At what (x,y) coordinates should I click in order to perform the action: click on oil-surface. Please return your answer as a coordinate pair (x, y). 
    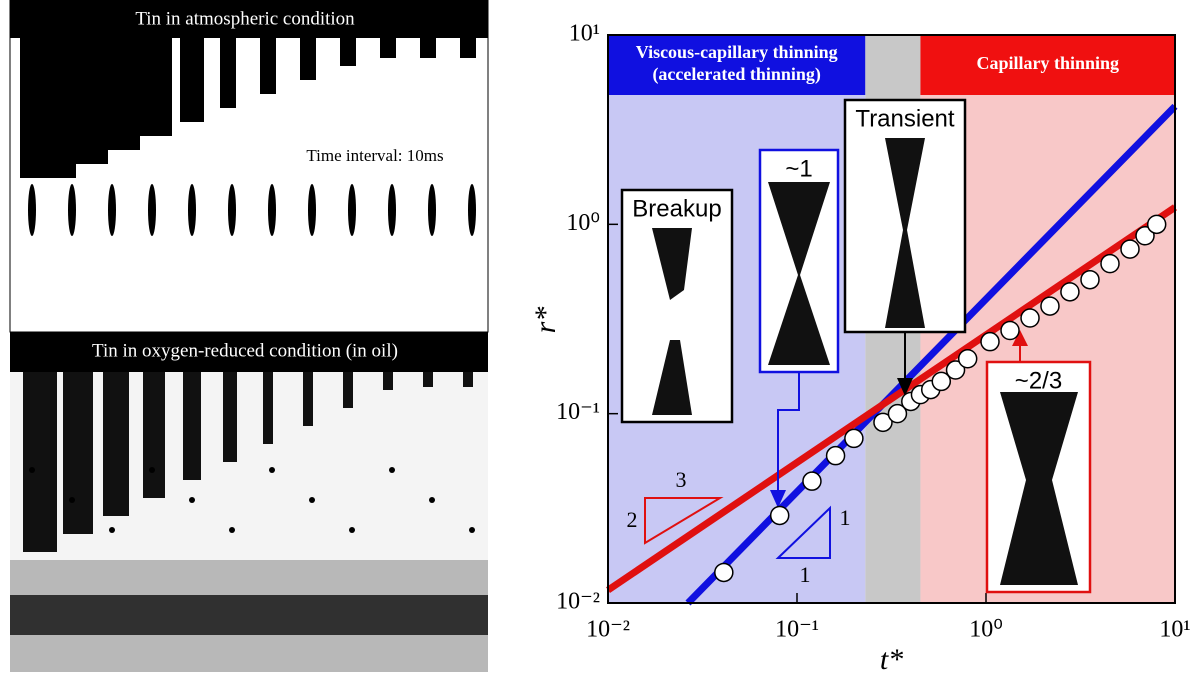
    Looking at the image, I should click on (249, 615).